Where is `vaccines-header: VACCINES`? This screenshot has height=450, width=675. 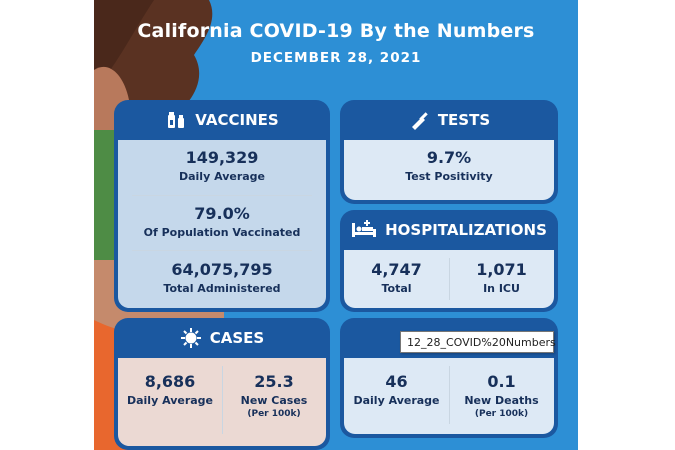 vaccines-header: VACCINES is located at coordinates (222, 120).